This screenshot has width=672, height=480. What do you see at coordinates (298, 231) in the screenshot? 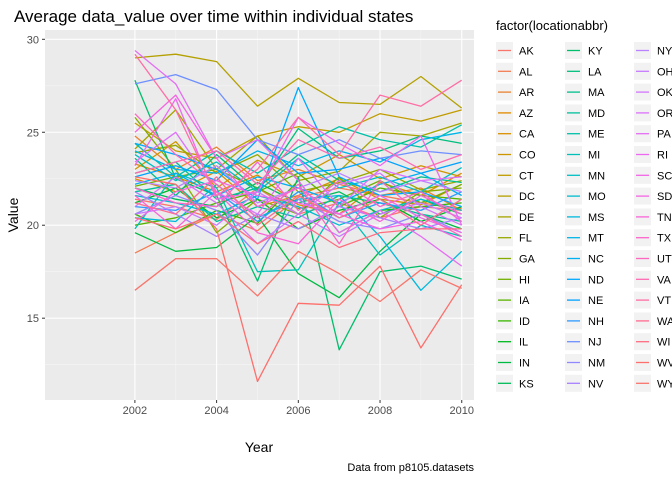
I see `series-line-wi` at bounding box center [298, 231].